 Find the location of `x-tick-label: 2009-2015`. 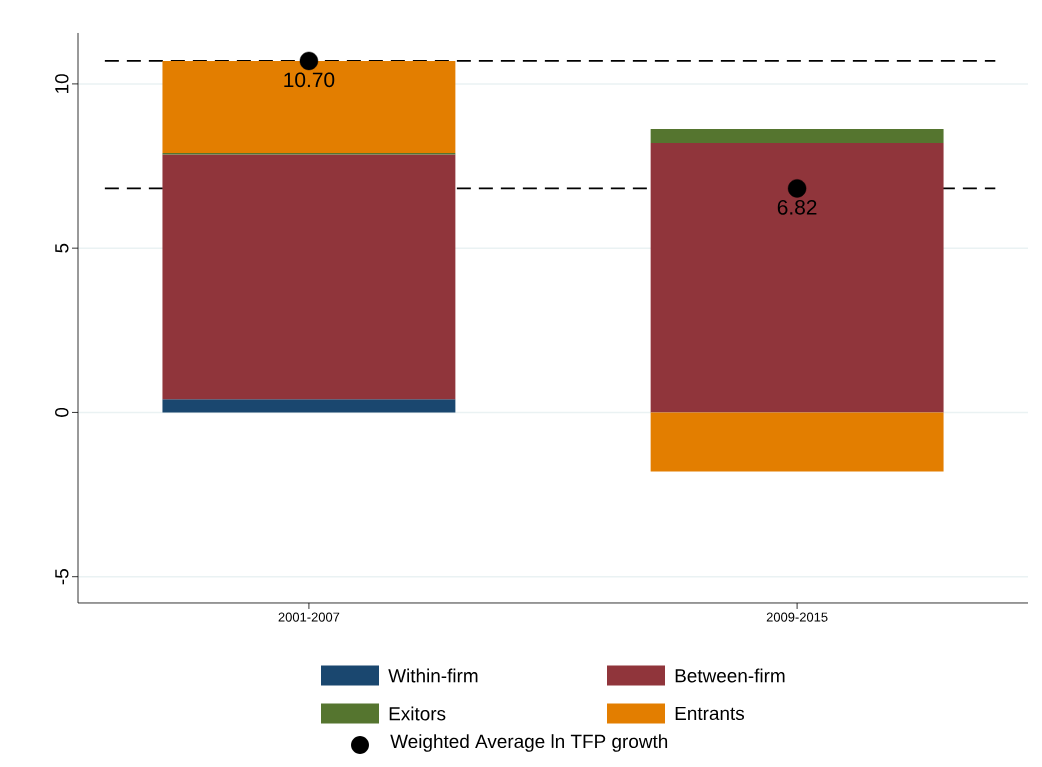

x-tick-label: 2009-2015 is located at coordinates (797, 617).